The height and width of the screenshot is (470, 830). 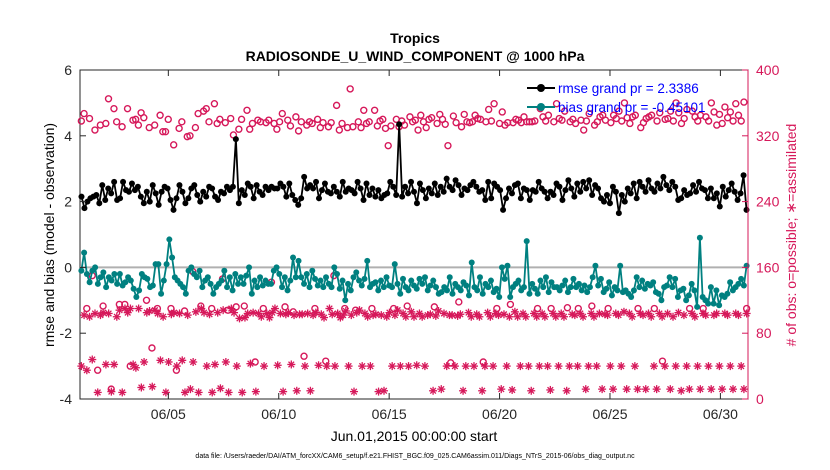 I want to click on y-left-tick-label: 4, so click(x=68, y=136).